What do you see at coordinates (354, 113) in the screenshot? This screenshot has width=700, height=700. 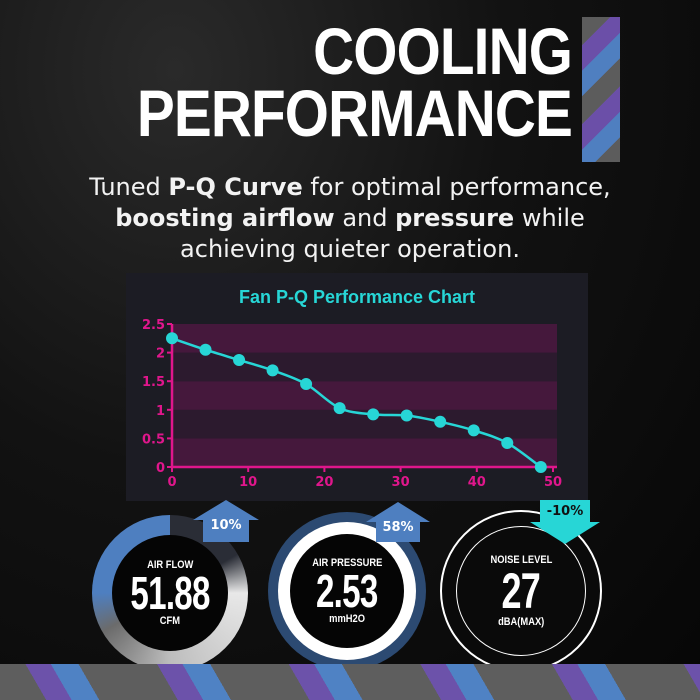 I see `title-line-2: PERFORMANCE` at bounding box center [354, 113].